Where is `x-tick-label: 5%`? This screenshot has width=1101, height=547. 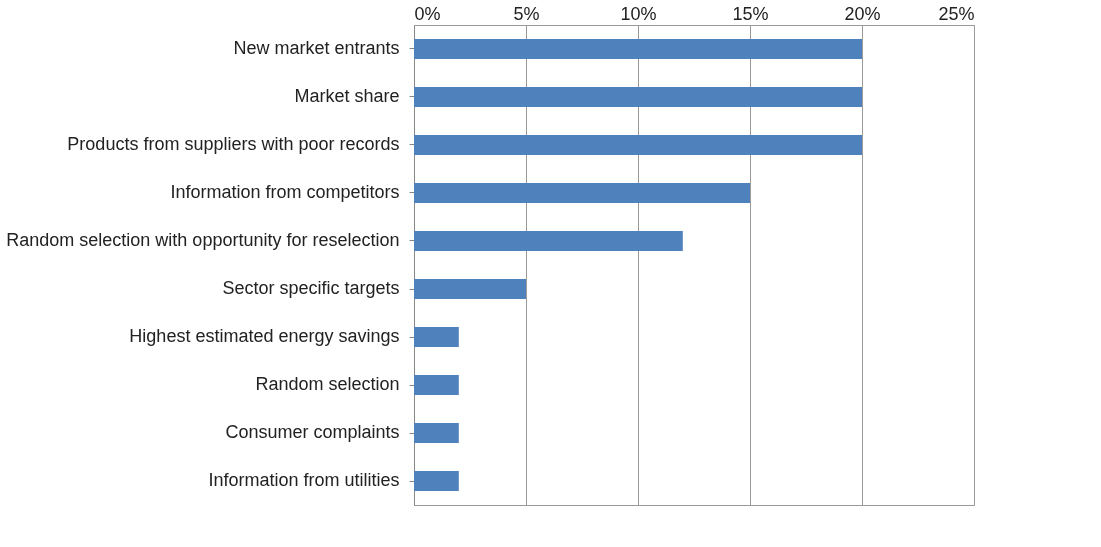 x-tick-label: 5% is located at coordinates (526, 13).